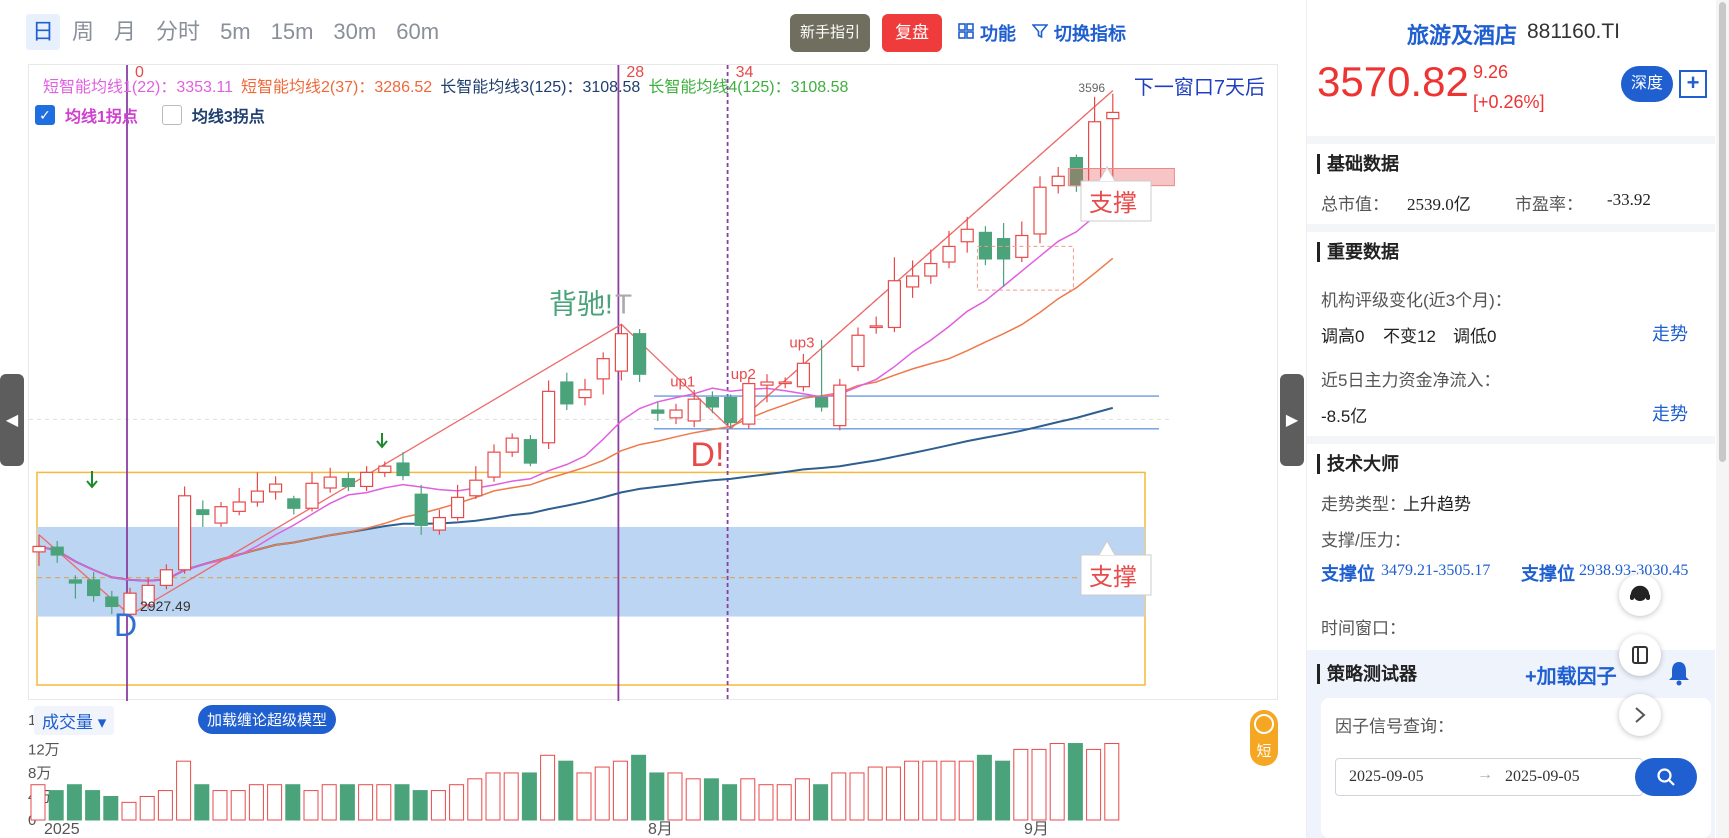  Describe the element at coordinates (45, 115) in the screenshot. I see `pivot1-checkbox: ✓` at that location.